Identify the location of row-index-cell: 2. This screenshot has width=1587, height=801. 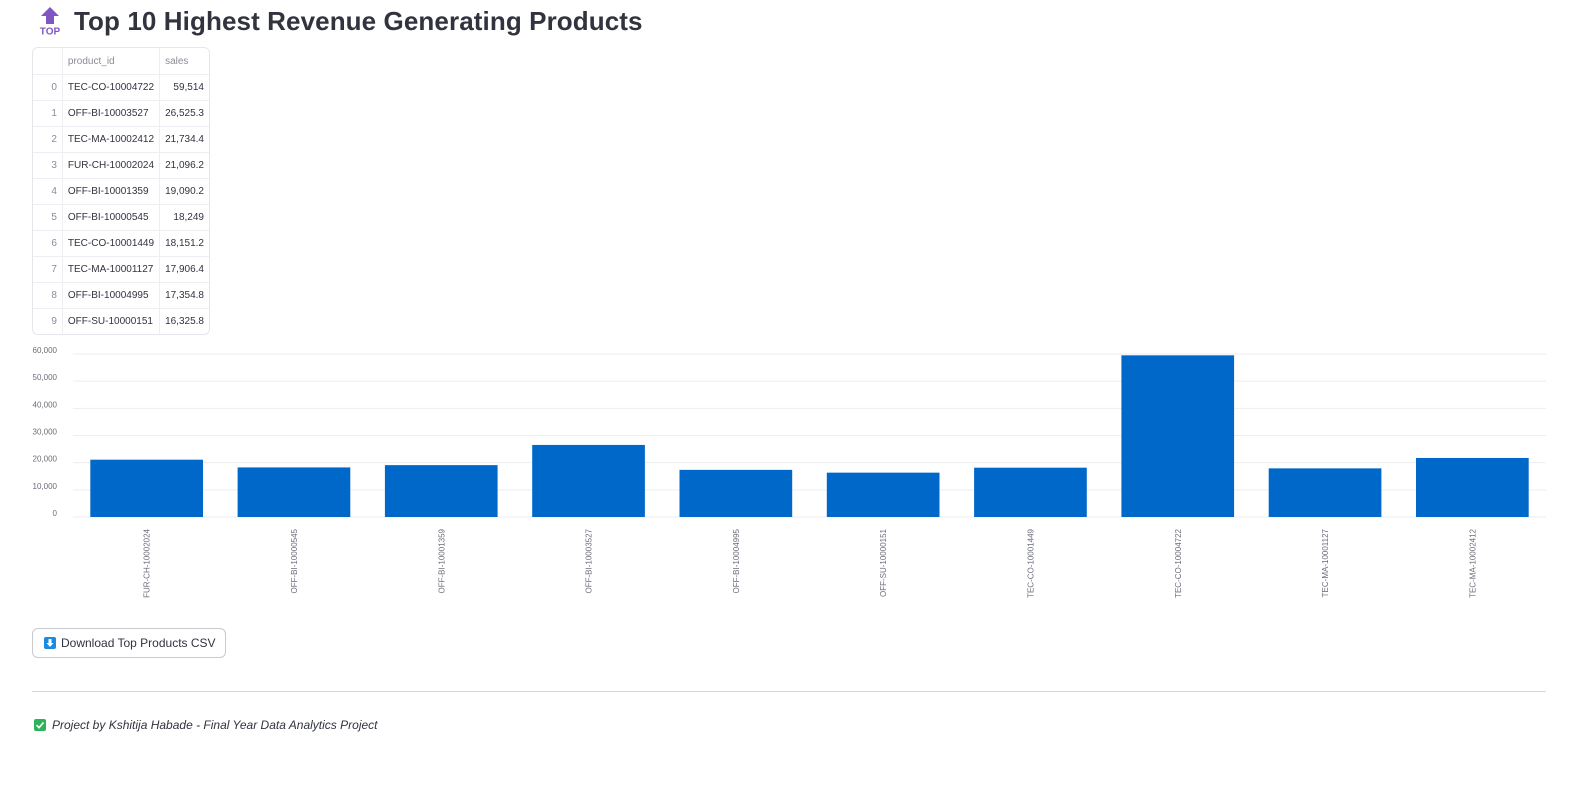
(48, 139).